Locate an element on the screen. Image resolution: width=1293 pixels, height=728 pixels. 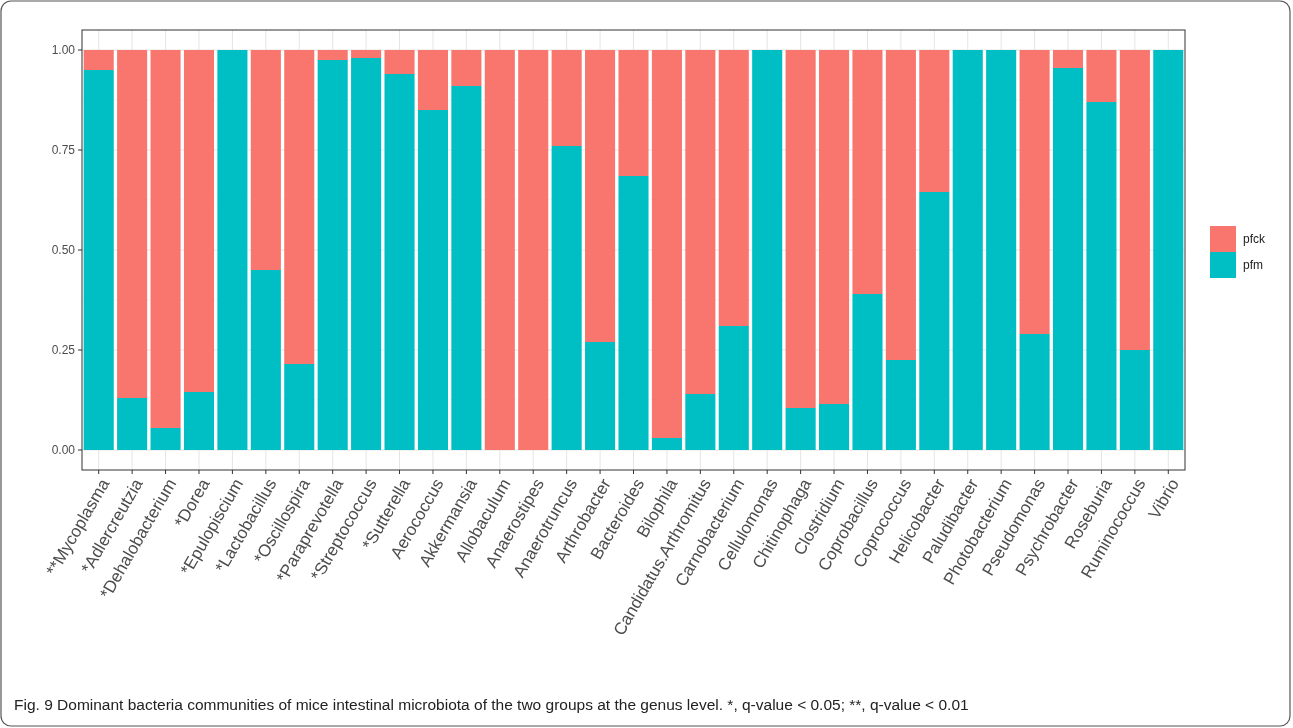
y-tick-label: 0.00 is located at coordinates (63, 450).